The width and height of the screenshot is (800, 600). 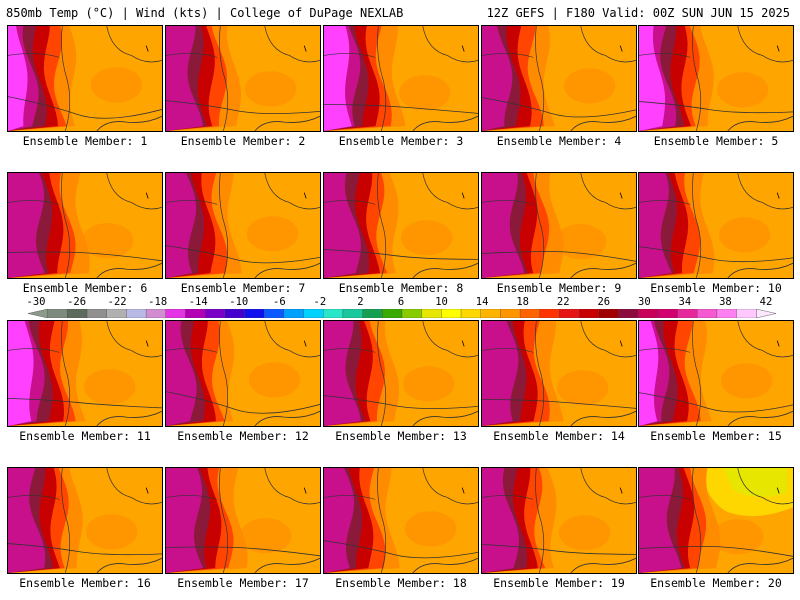 I want to click on temperature-colorbar, so click(x=402, y=313).